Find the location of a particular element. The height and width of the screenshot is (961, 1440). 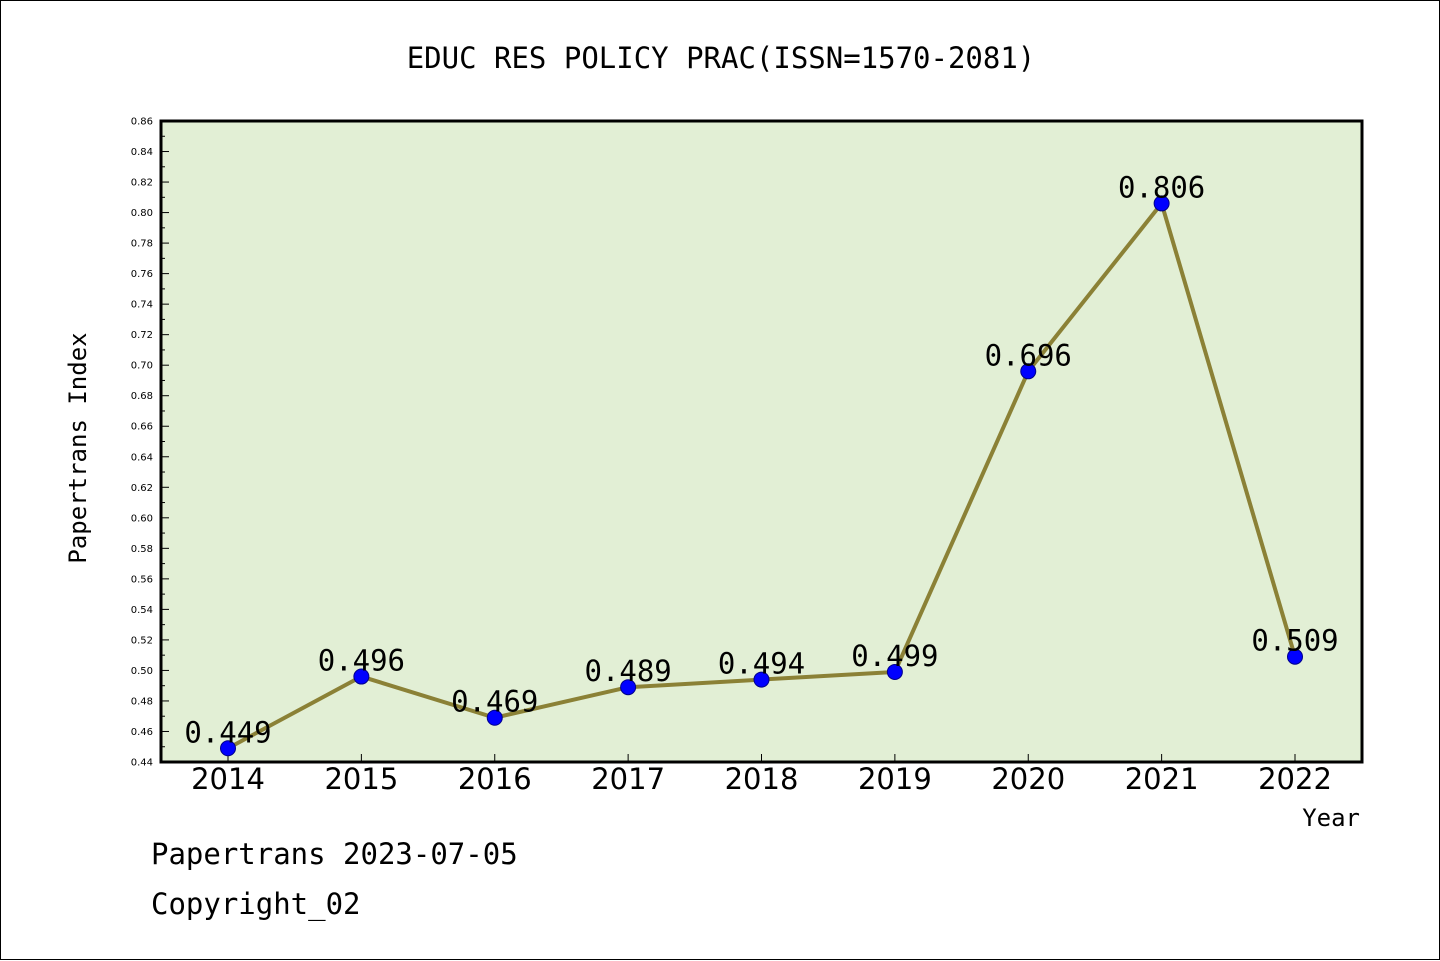

y-tick-label: 0.68 is located at coordinates (142, 396).